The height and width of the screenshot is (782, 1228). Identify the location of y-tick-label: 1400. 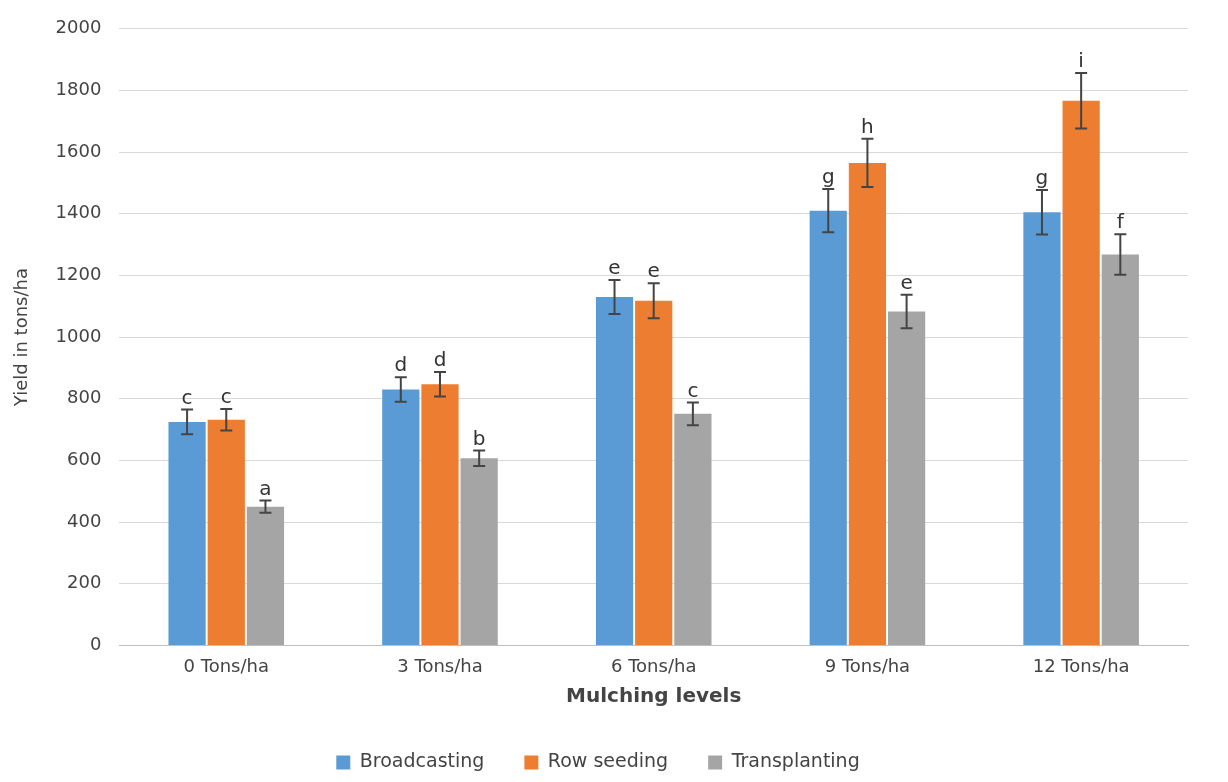
(78, 212).